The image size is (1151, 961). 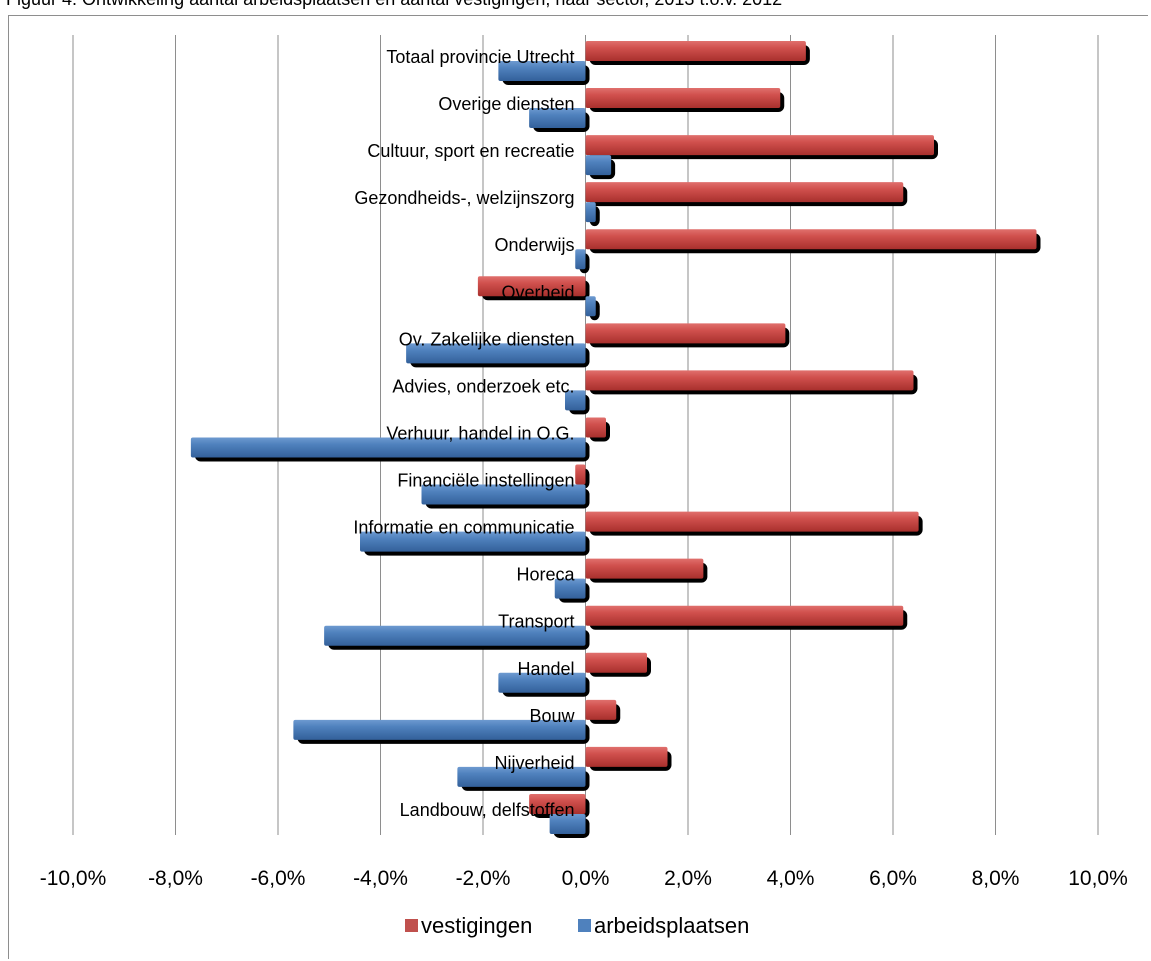 What do you see at coordinates (545, 575) in the screenshot?
I see `category-label: Horeca` at bounding box center [545, 575].